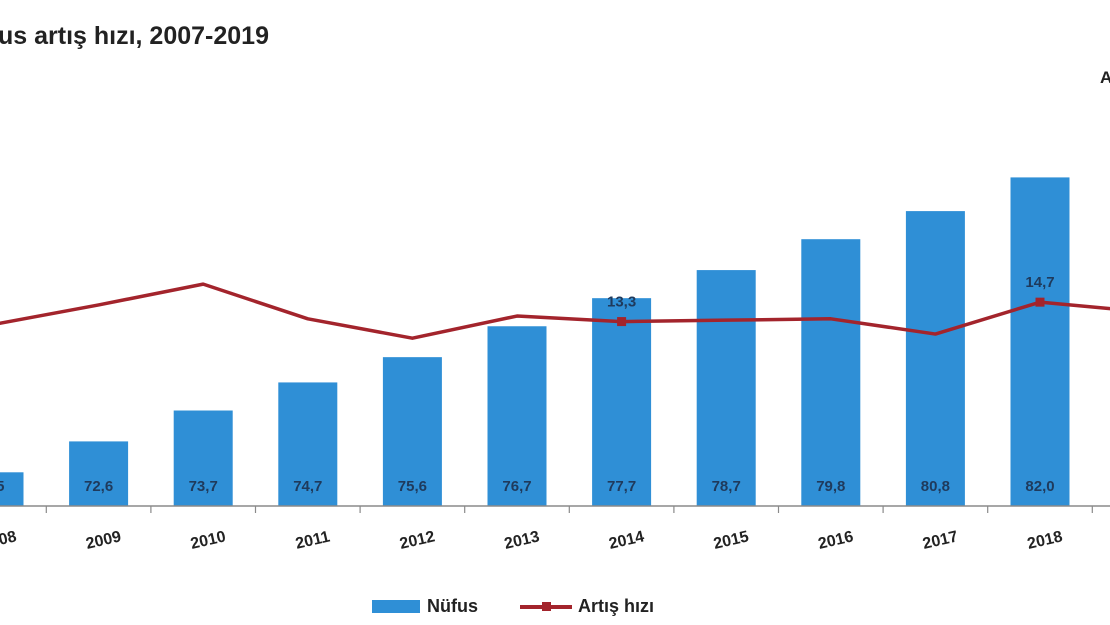 This screenshot has width=1110, height=625. Describe the element at coordinates (940, 540) in the screenshot. I see `x-tick-label-2017: 2017` at that location.